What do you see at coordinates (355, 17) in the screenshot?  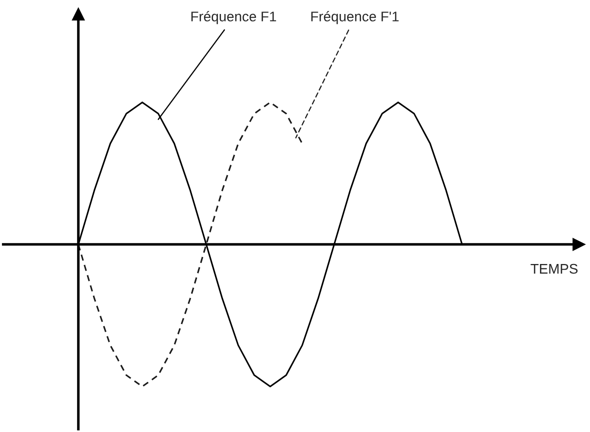 I see `text: Fréquence F'1` at bounding box center [355, 17].